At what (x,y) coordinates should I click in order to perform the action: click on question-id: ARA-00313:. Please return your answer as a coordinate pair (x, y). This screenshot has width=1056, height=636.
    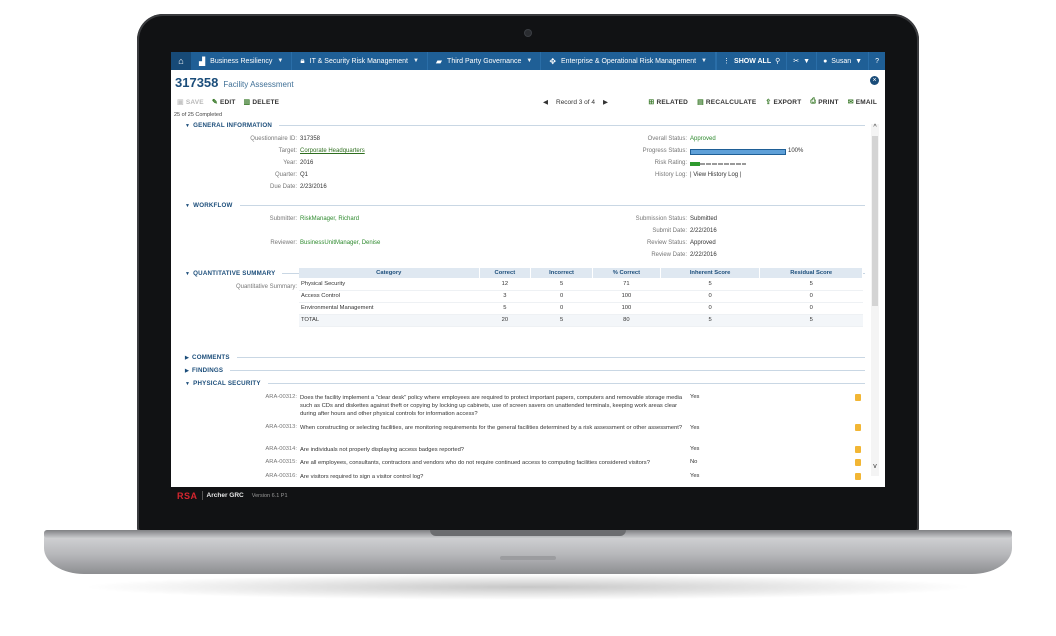
    Looking at the image, I should click on (281, 427).